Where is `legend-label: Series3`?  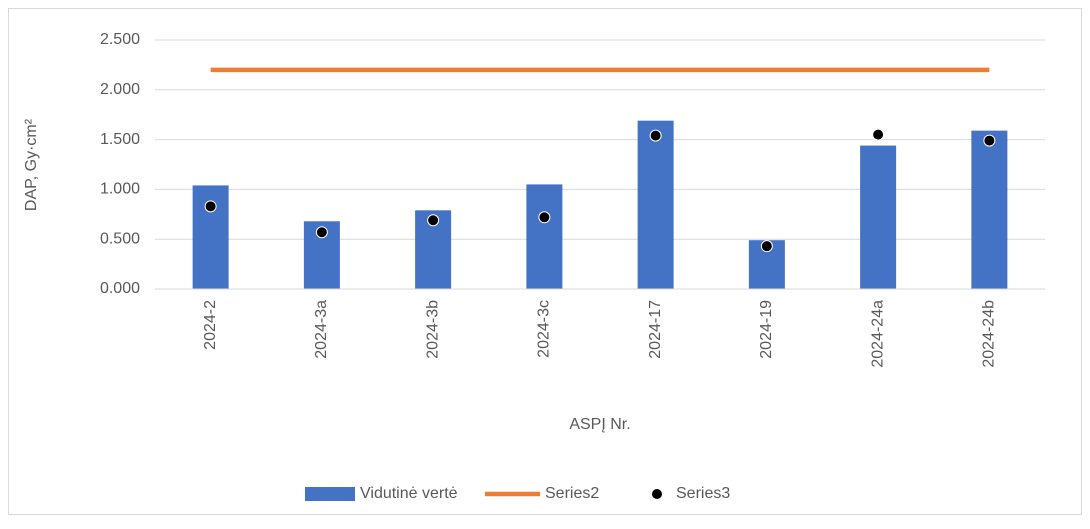
legend-label: Series3 is located at coordinates (703, 493).